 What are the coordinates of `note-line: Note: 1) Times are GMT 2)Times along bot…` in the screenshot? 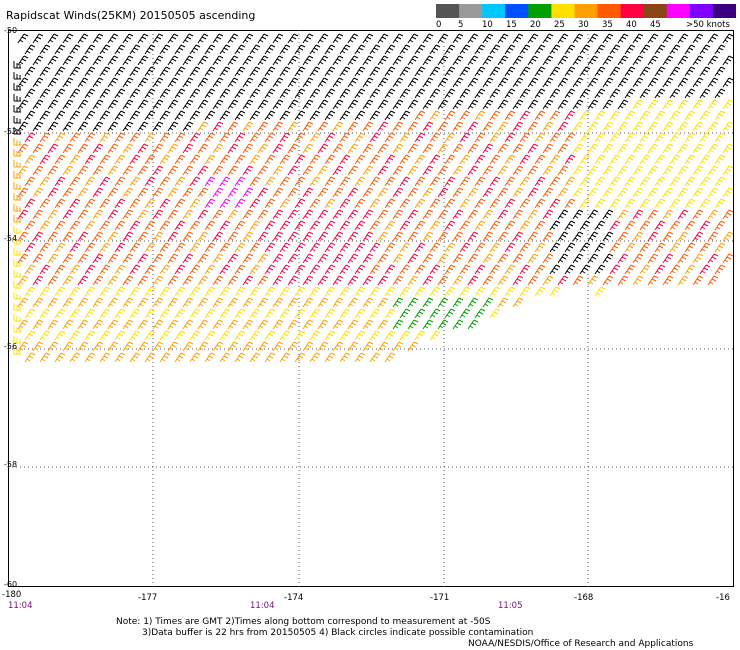 It's located at (303, 622).